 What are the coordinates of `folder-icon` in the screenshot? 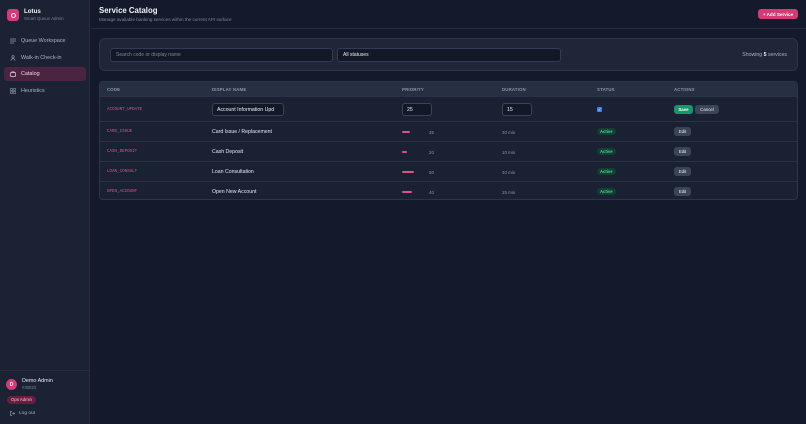 It's located at (13, 74).